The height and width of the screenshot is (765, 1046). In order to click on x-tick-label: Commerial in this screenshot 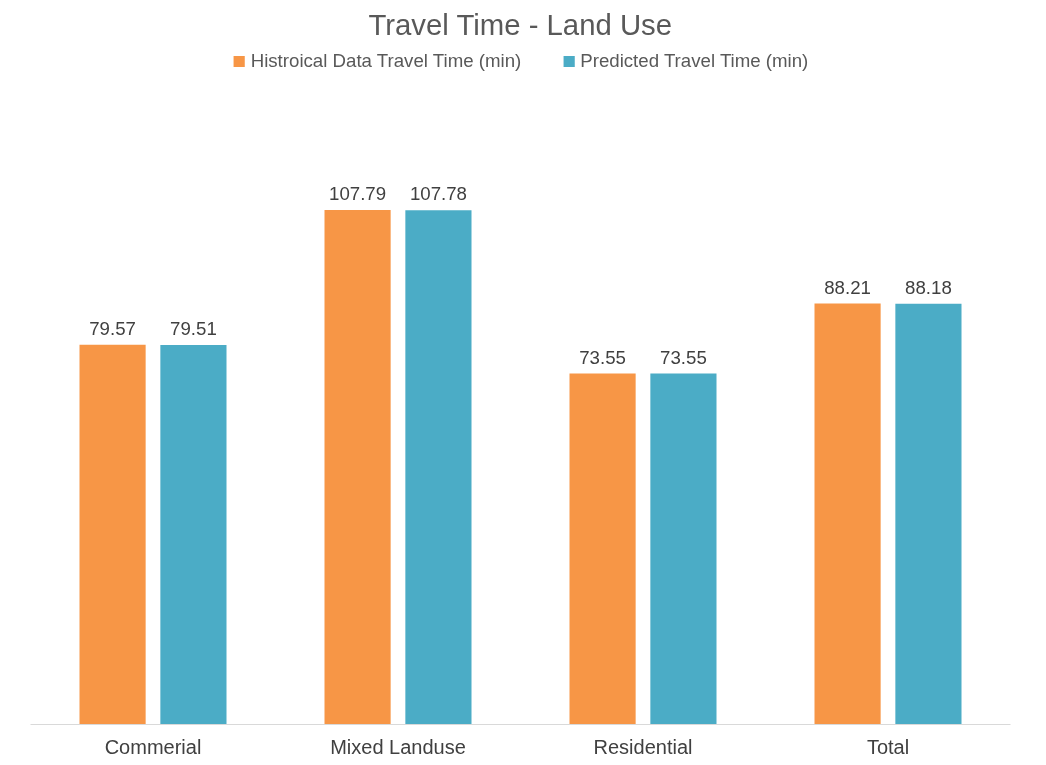, I will do `click(153, 746)`.